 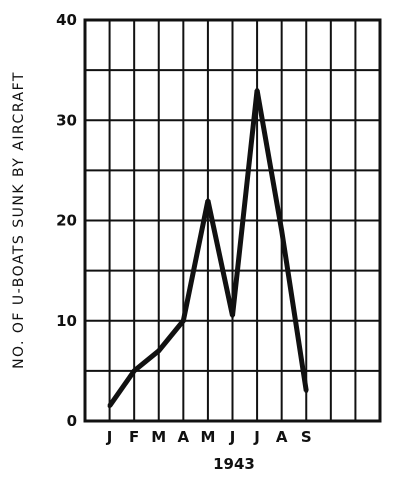 What do you see at coordinates (66, 321) in the screenshot?
I see `y-tick-label: 10` at bounding box center [66, 321].